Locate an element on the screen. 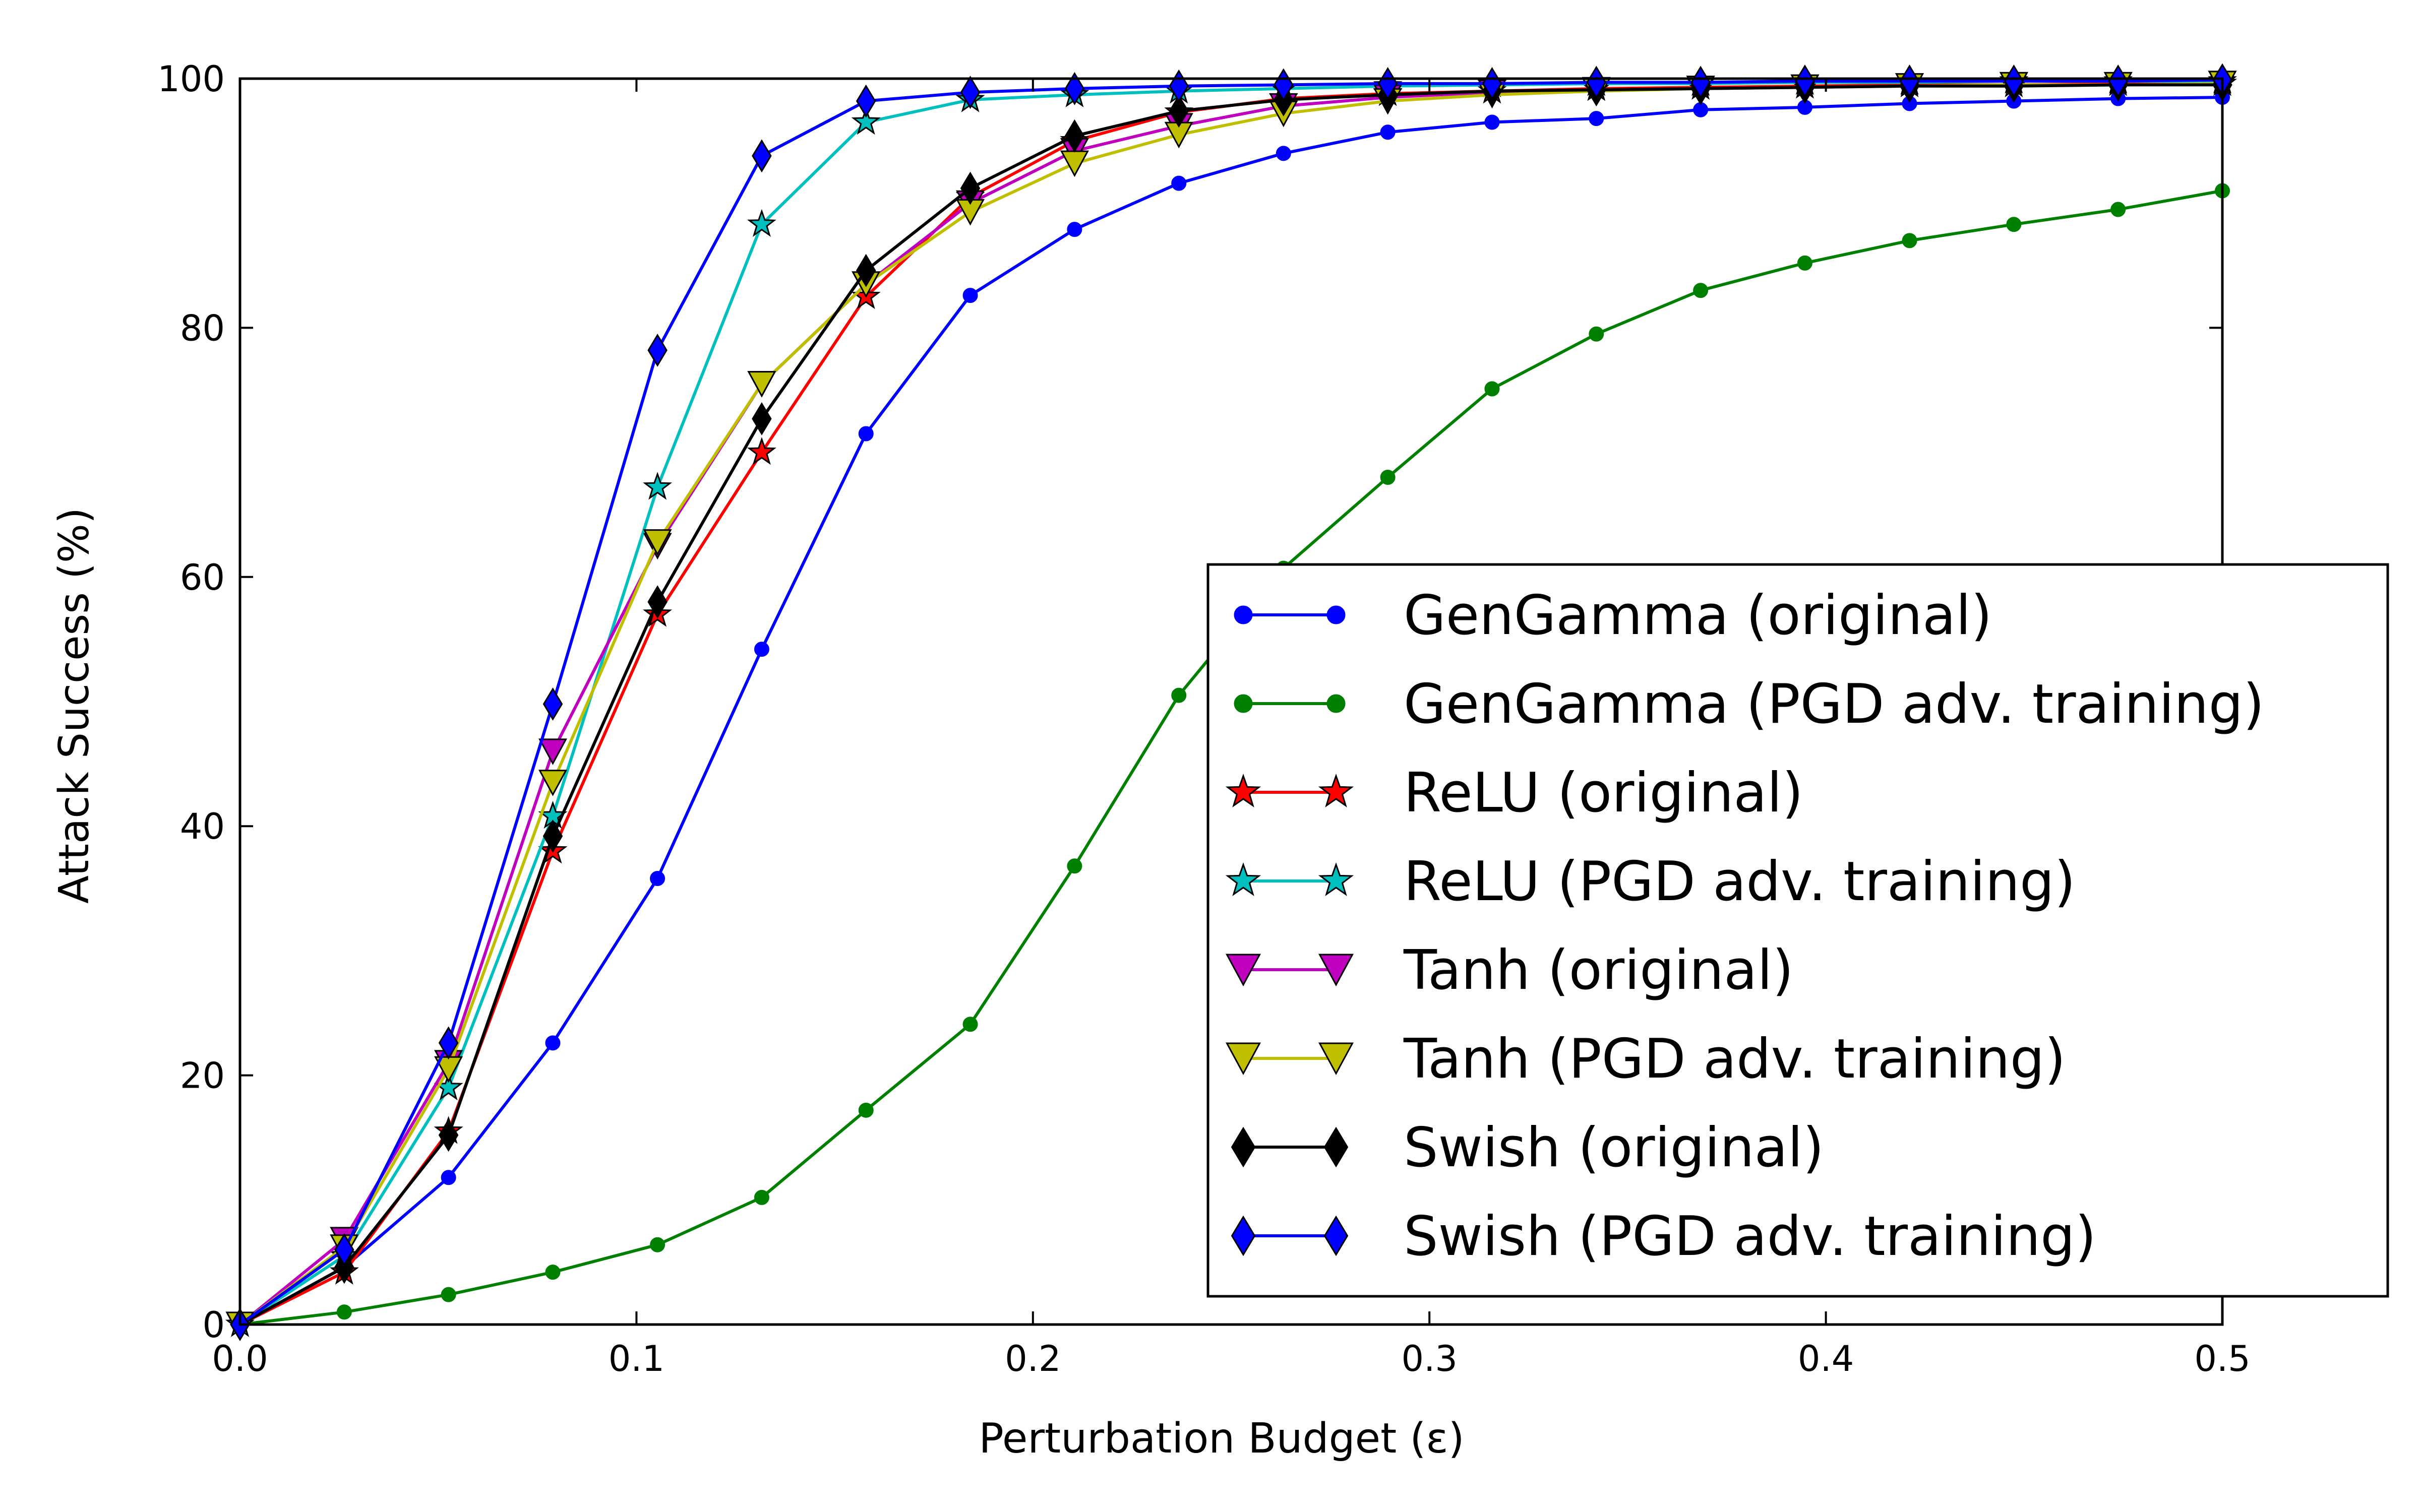  legend-item: Swish (original) is located at coordinates (1527, 1147).